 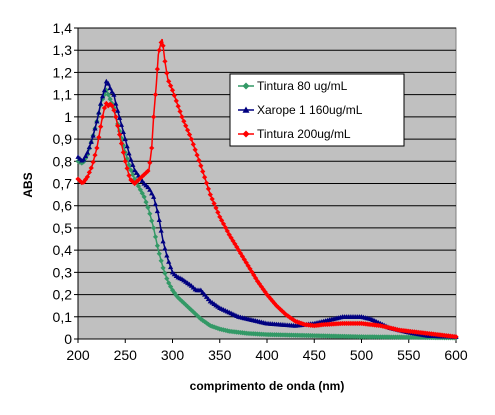 I want to click on y-tick-label: 0,3, so click(x=63, y=272).